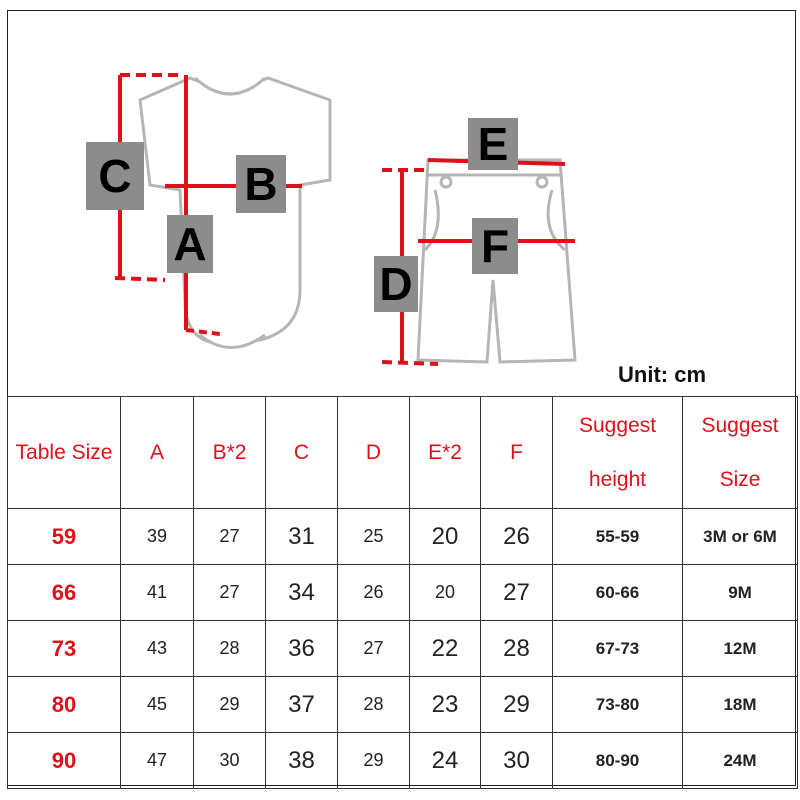  I want to click on cell-c: 36, so click(301, 648).